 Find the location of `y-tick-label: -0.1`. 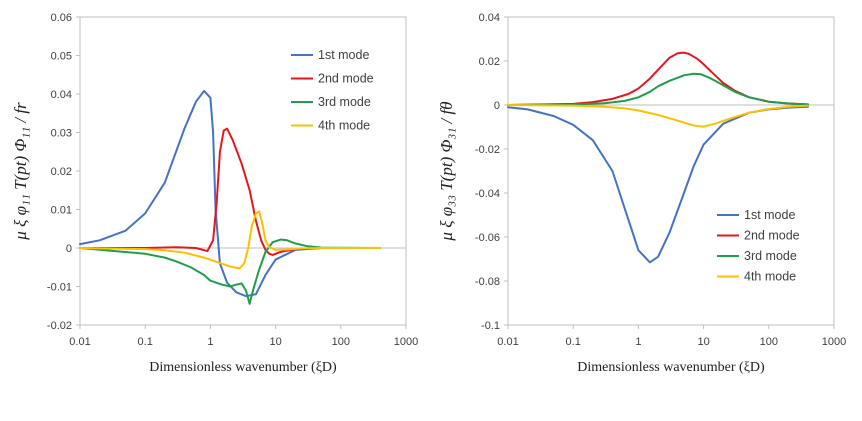

y-tick-label: -0.1 is located at coordinates (490, 326).